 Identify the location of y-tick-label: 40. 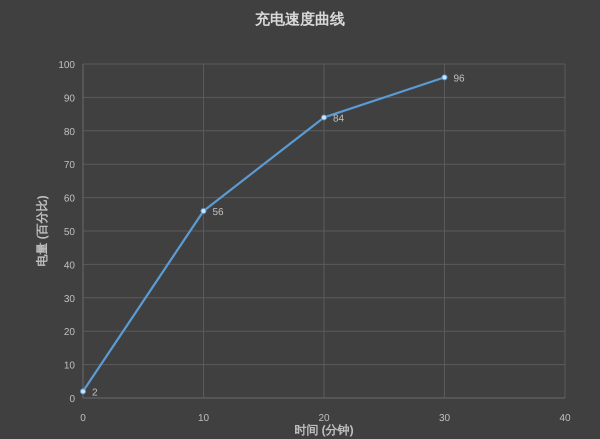
(70, 266).